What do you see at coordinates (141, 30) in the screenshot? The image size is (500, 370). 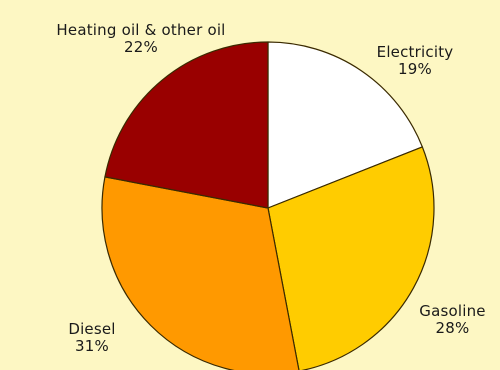 I see `slice-label-name: Heating oil & other oil` at bounding box center [141, 30].